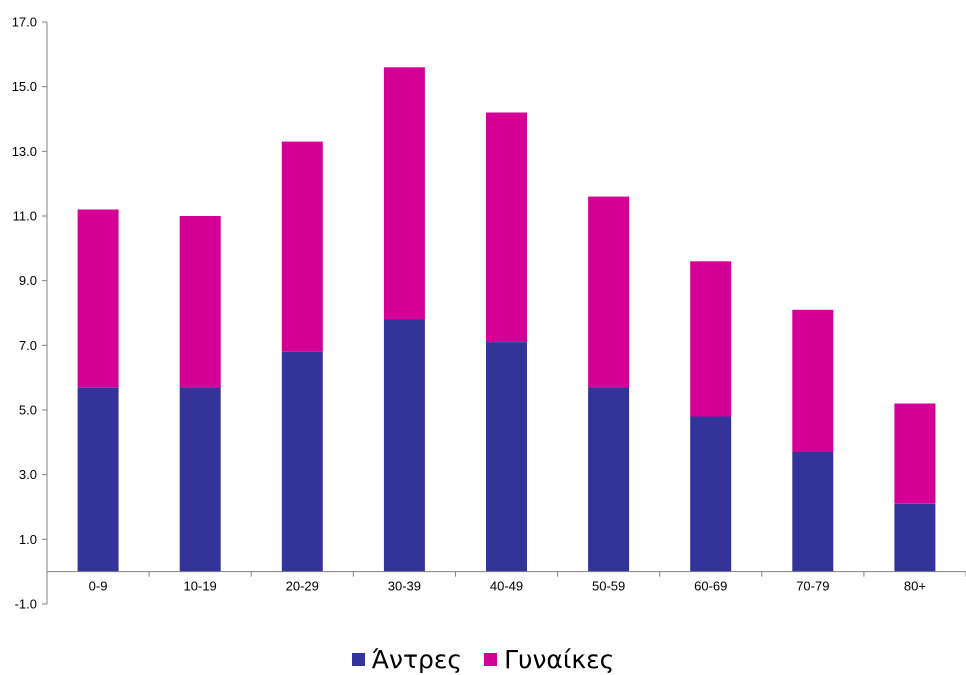 This screenshot has width=966, height=675. What do you see at coordinates (358, 659) in the screenshot?
I see `legend-swatch-men` at bounding box center [358, 659].